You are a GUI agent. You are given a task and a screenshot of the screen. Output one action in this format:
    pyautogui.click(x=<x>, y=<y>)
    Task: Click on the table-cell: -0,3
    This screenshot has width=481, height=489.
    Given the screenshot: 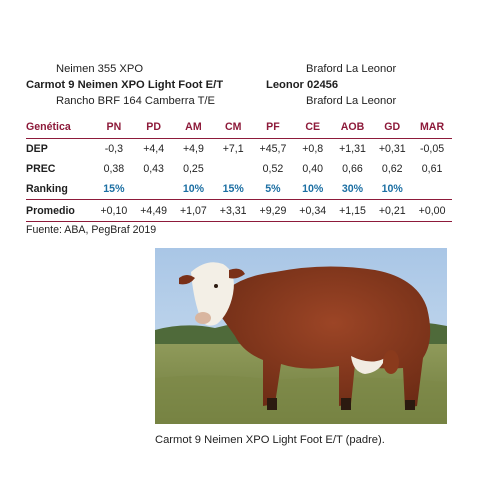 What is the action you would take?
    pyautogui.click(x=114, y=149)
    